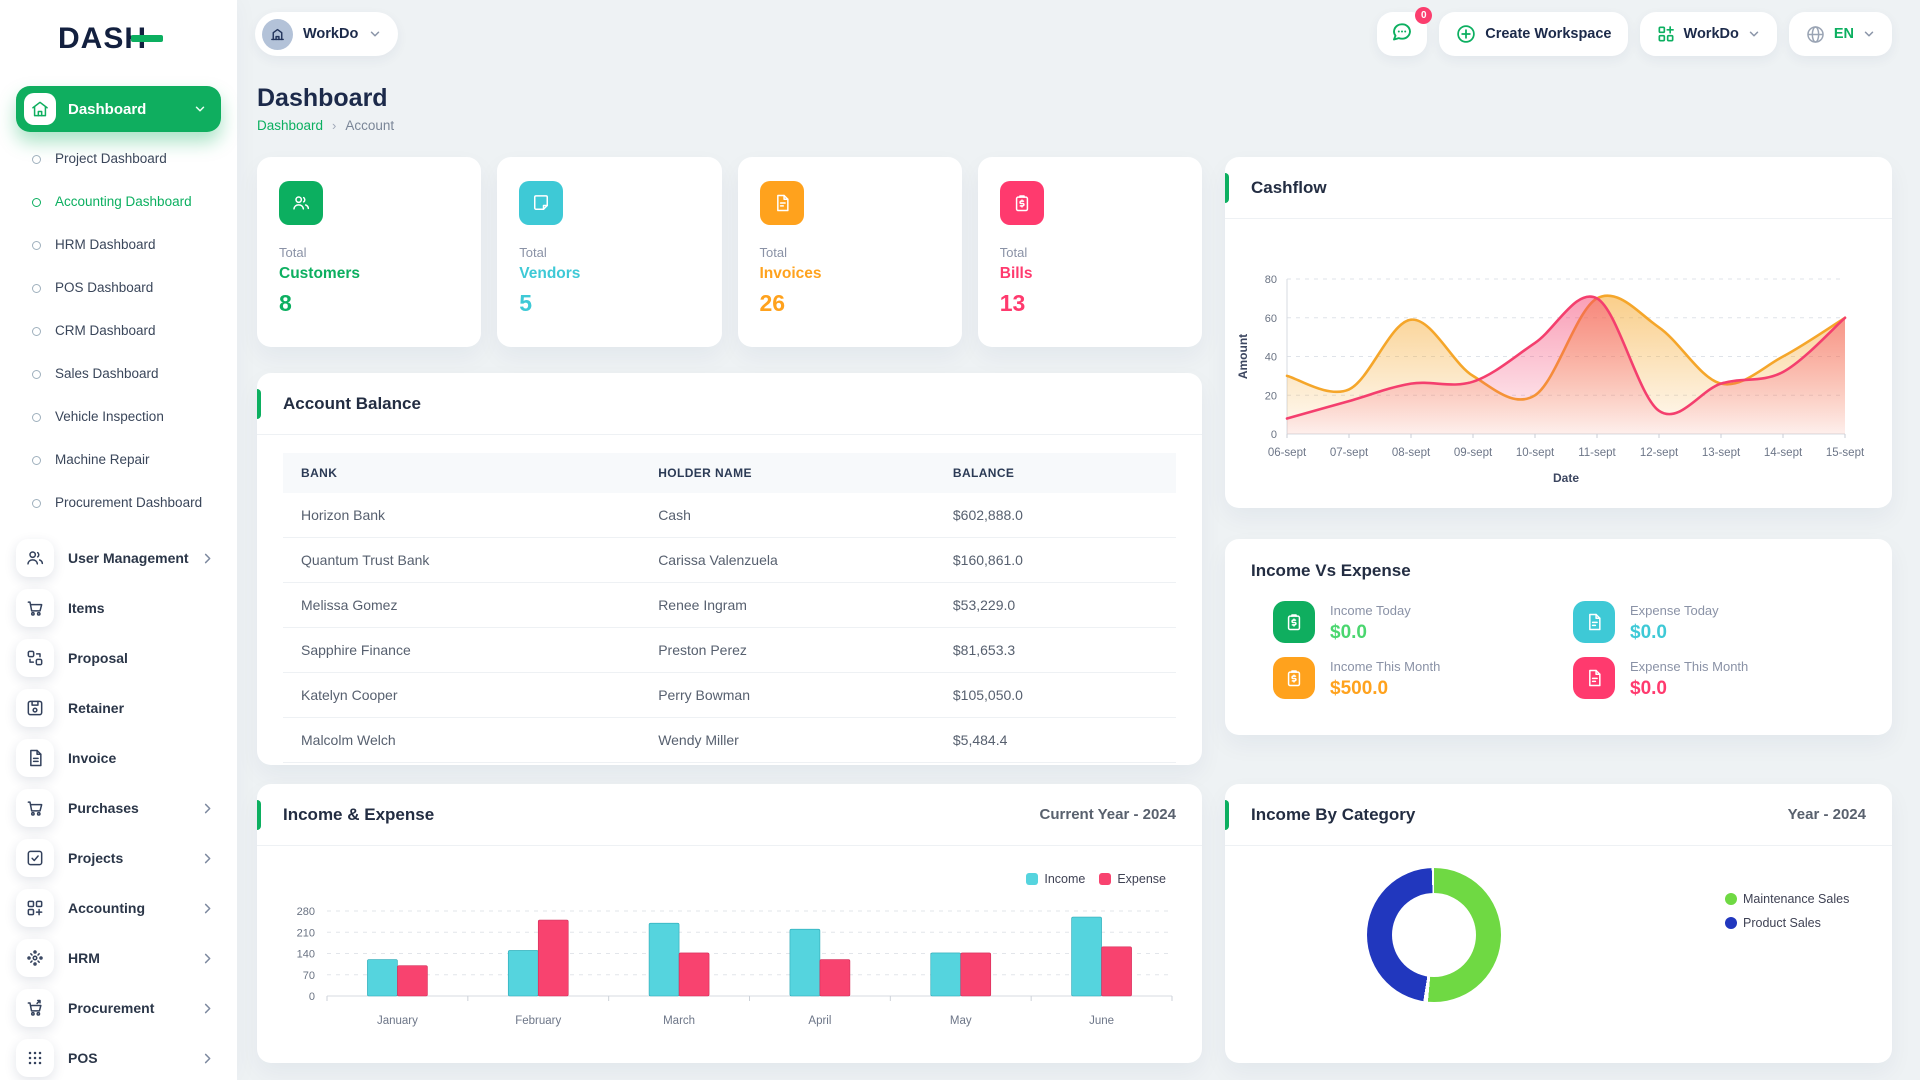  Describe the element at coordinates (1271, 280) in the screenshot. I see `svg-text: 80` at that location.